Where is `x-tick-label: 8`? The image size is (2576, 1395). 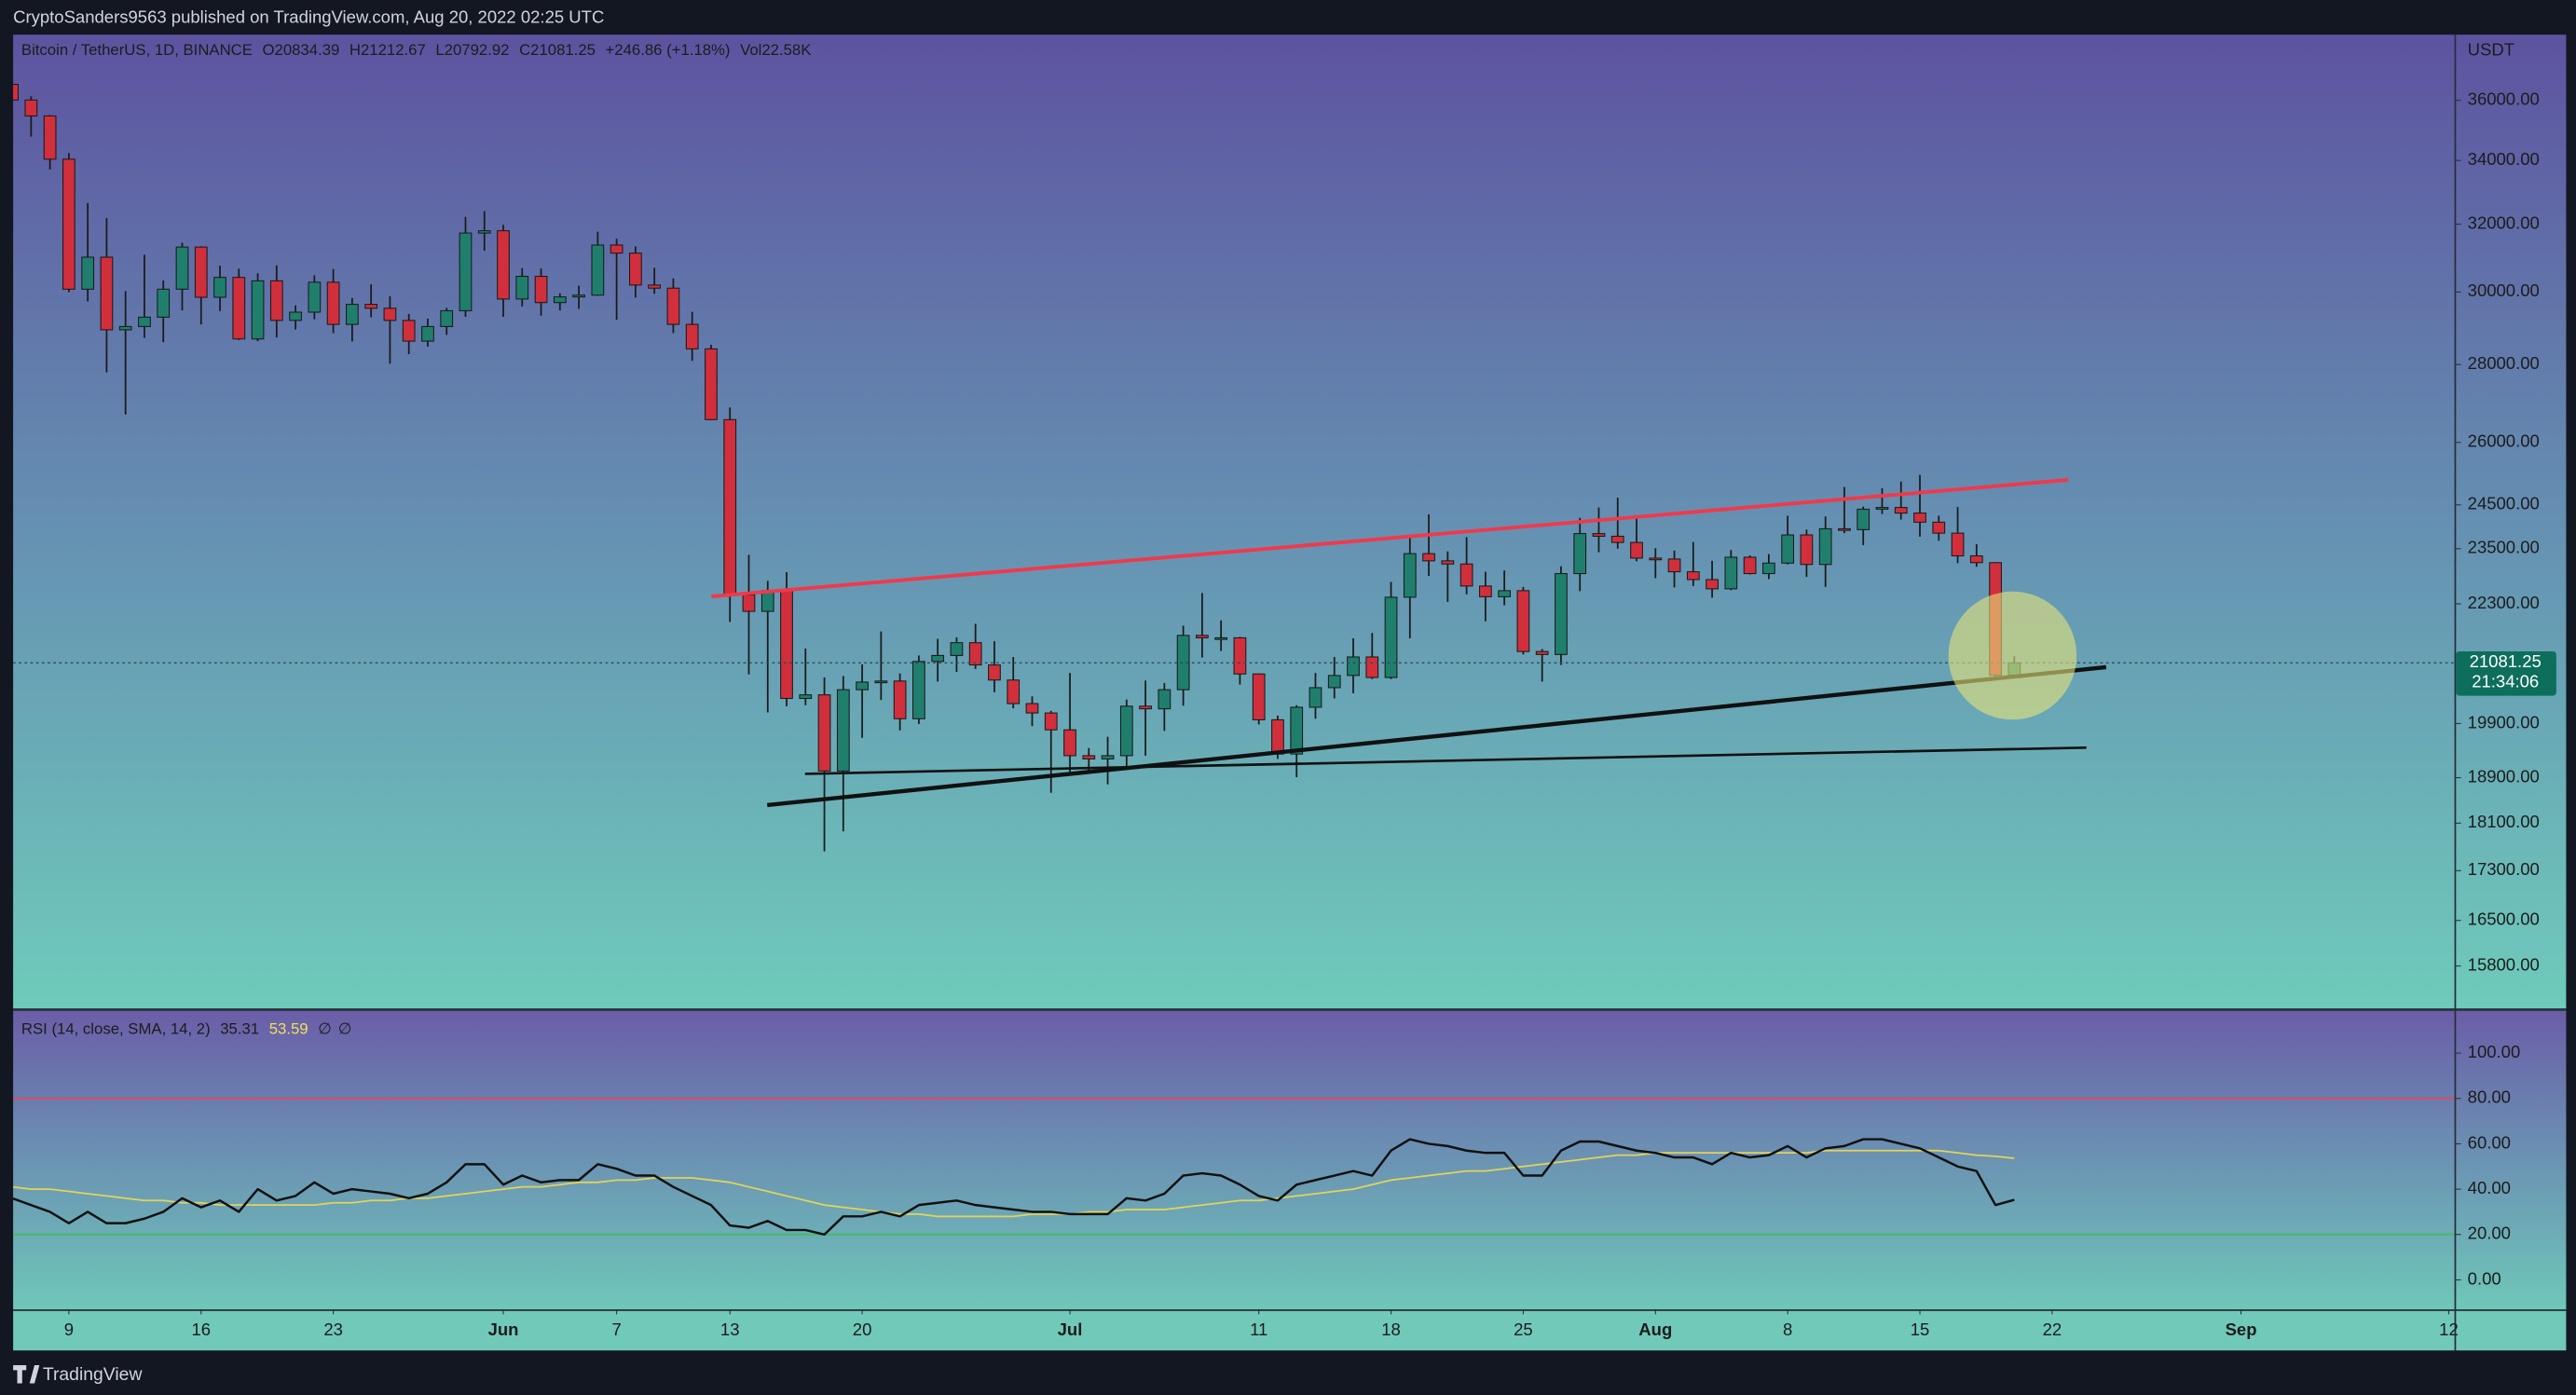
x-tick-label: 8 is located at coordinates (1787, 1329).